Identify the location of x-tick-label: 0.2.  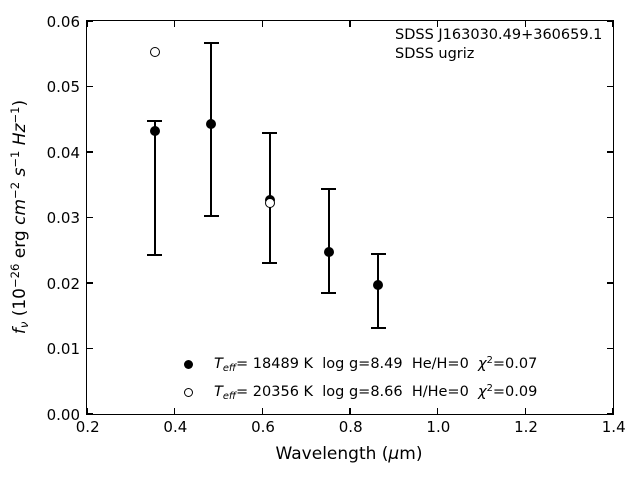
(87, 427).